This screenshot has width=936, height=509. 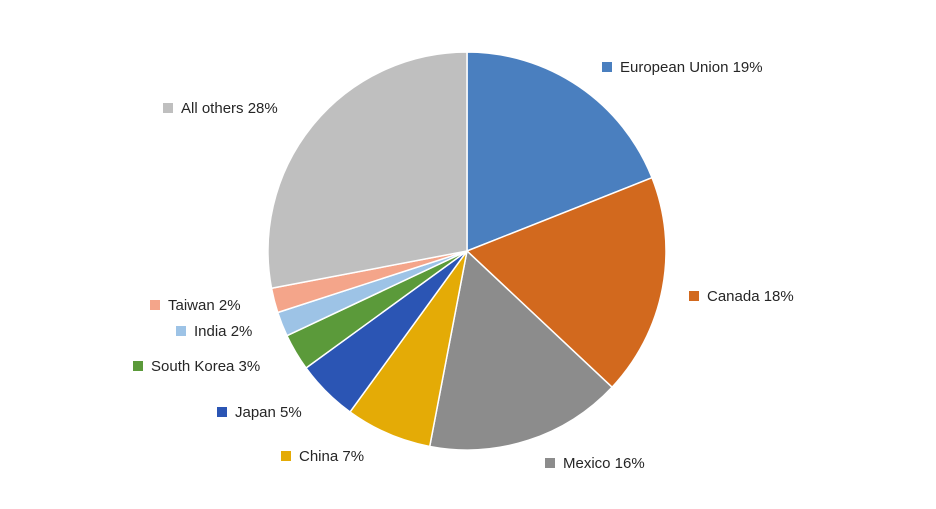 I want to click on data-label-all-others: All others 28%, so click(x=220, y=108).